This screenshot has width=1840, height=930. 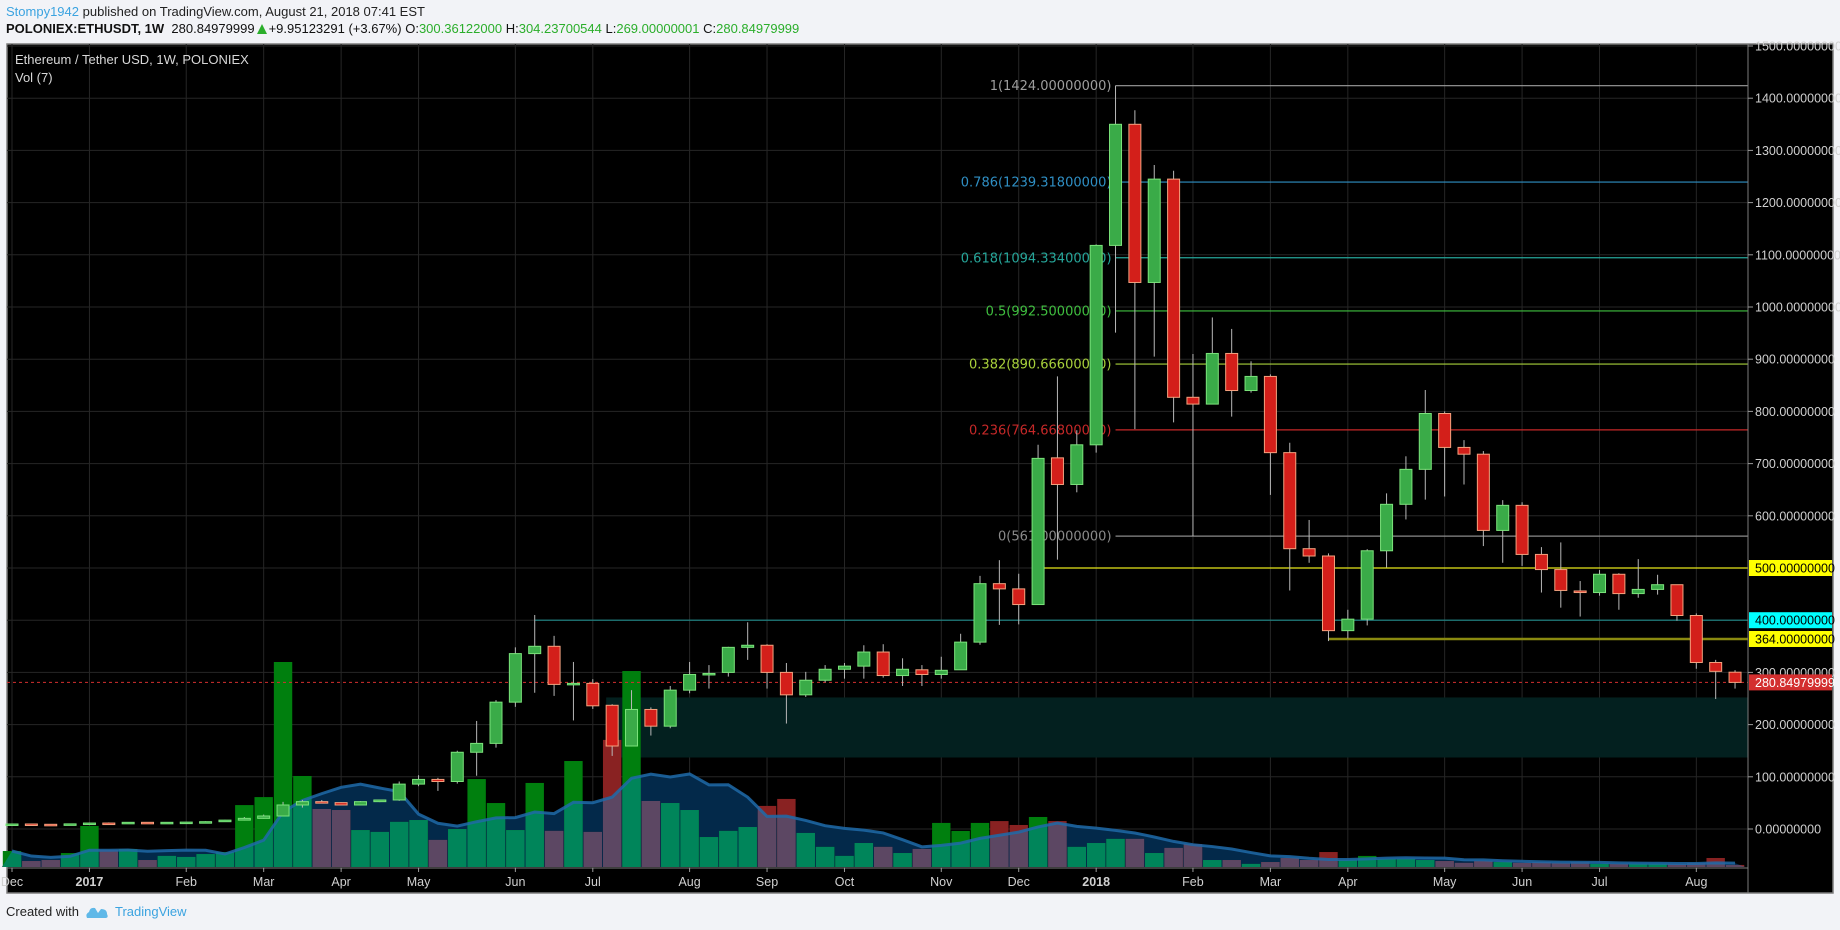 What do you see at coordinates (611, 28) in the screenshot?
I see `low-label: L:` at bounding box center [611, 28].